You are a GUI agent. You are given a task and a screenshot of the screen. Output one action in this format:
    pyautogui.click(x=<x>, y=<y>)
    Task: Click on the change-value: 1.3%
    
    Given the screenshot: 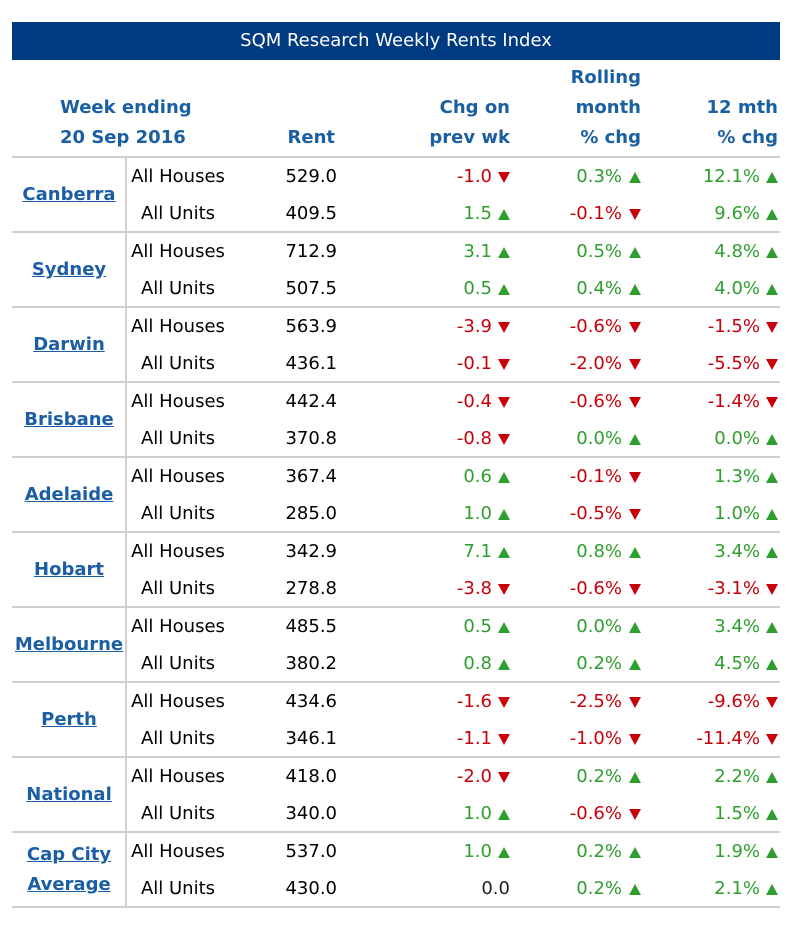 What is the action you would take?
    pyautogui.click(x=737, y=476)
    